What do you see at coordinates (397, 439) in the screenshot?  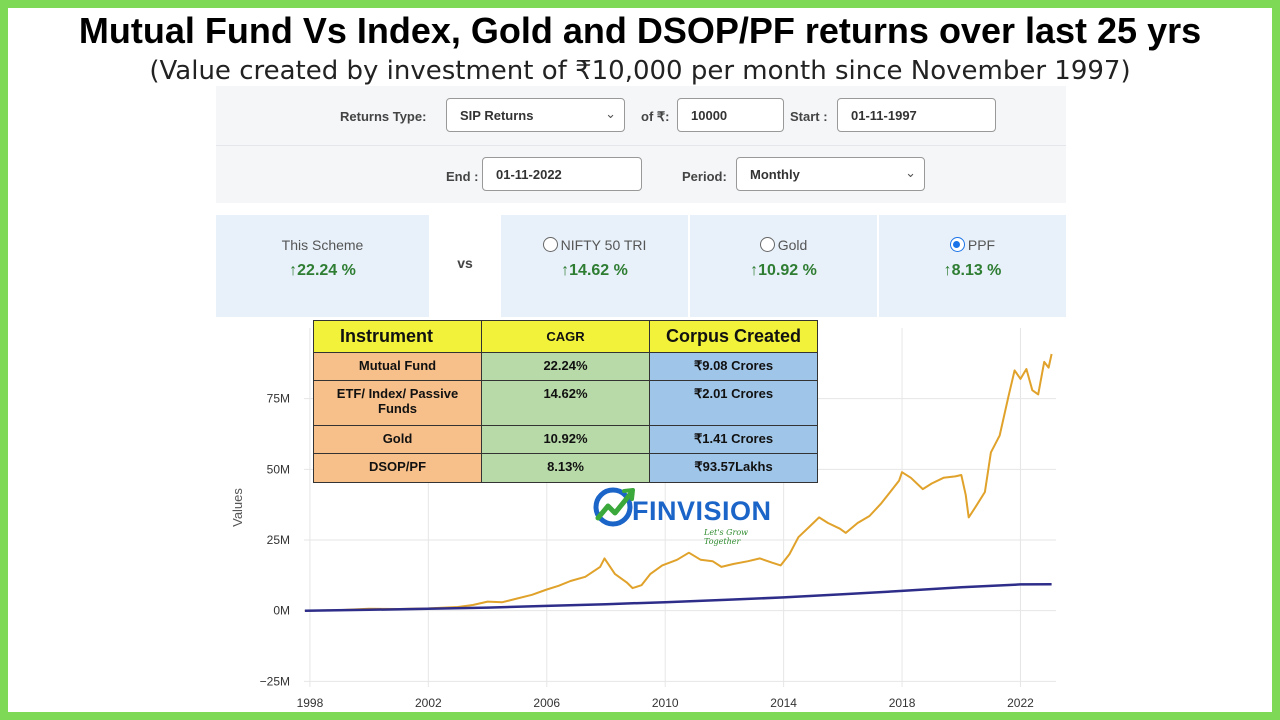 I see `table-cell: Gold` at bounding box center [397, 439].